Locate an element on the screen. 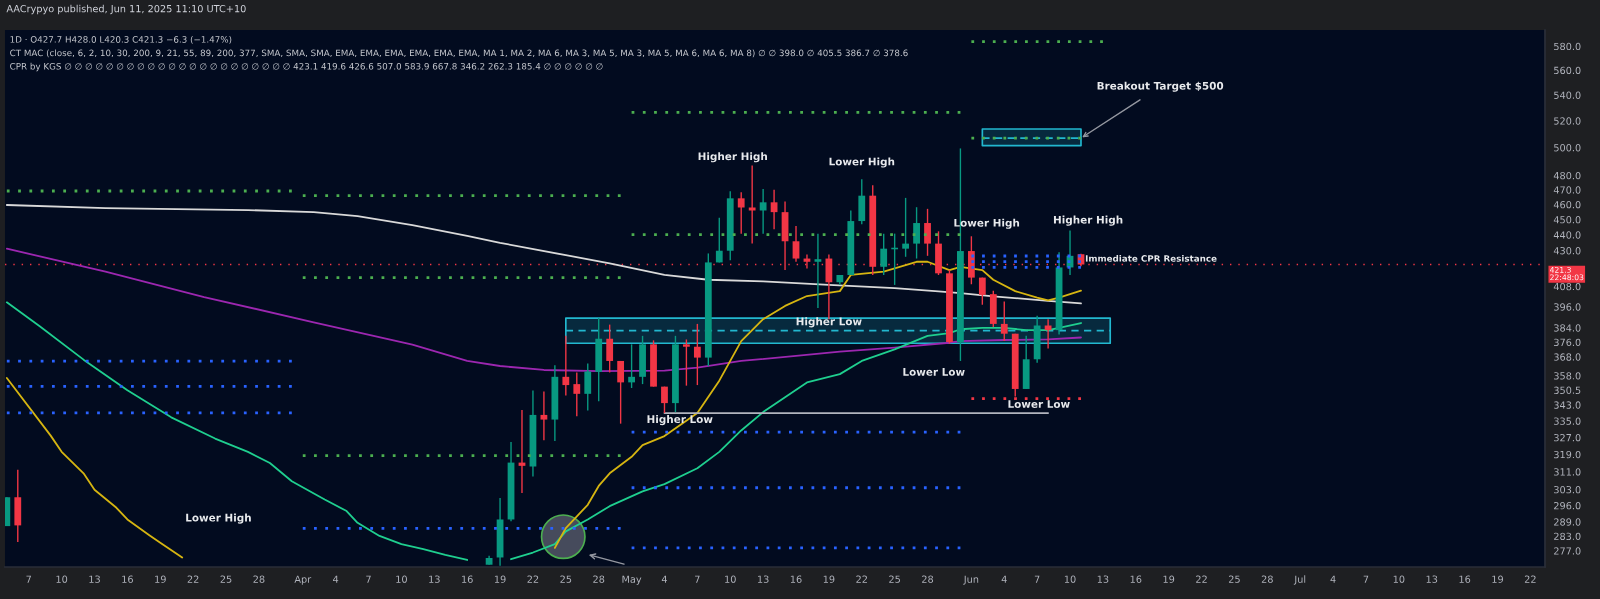 This screenshot has height=599, width=1600. y-tick-label: 408.0 is located at coordinates (1567, 286).